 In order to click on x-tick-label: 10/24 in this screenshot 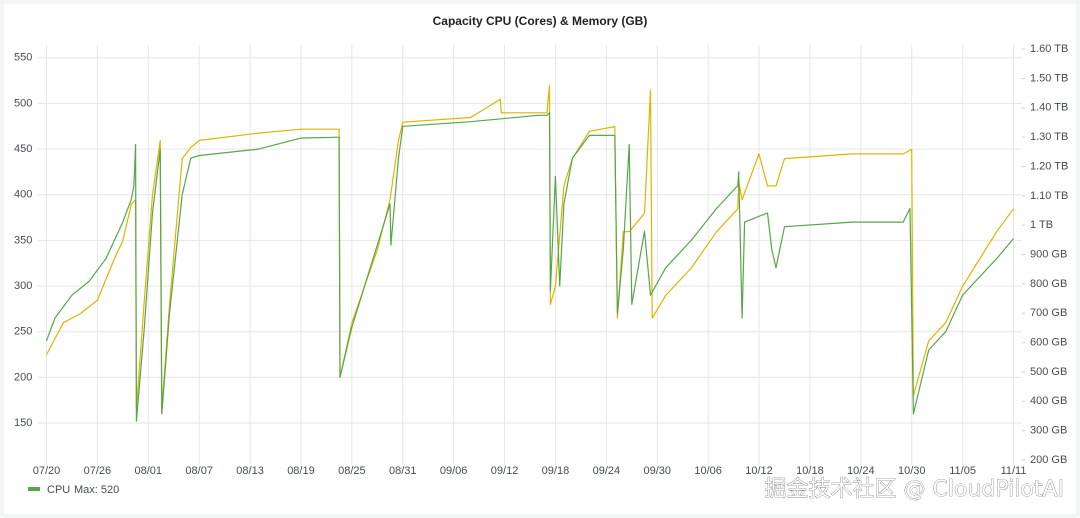, I will do `click(861, 471)`.